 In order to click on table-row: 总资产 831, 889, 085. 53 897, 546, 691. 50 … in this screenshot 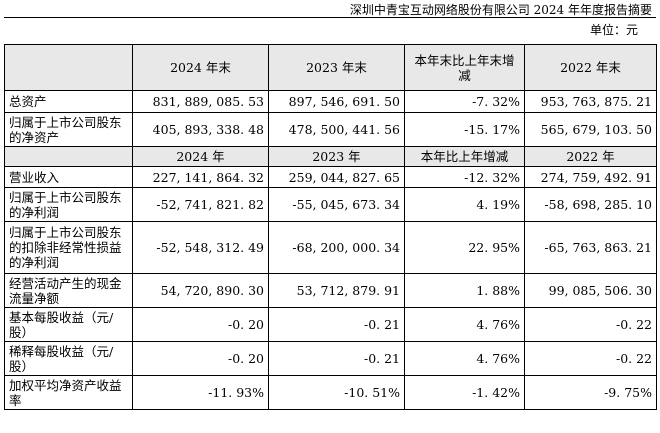, I will do `click(330, 101)`.